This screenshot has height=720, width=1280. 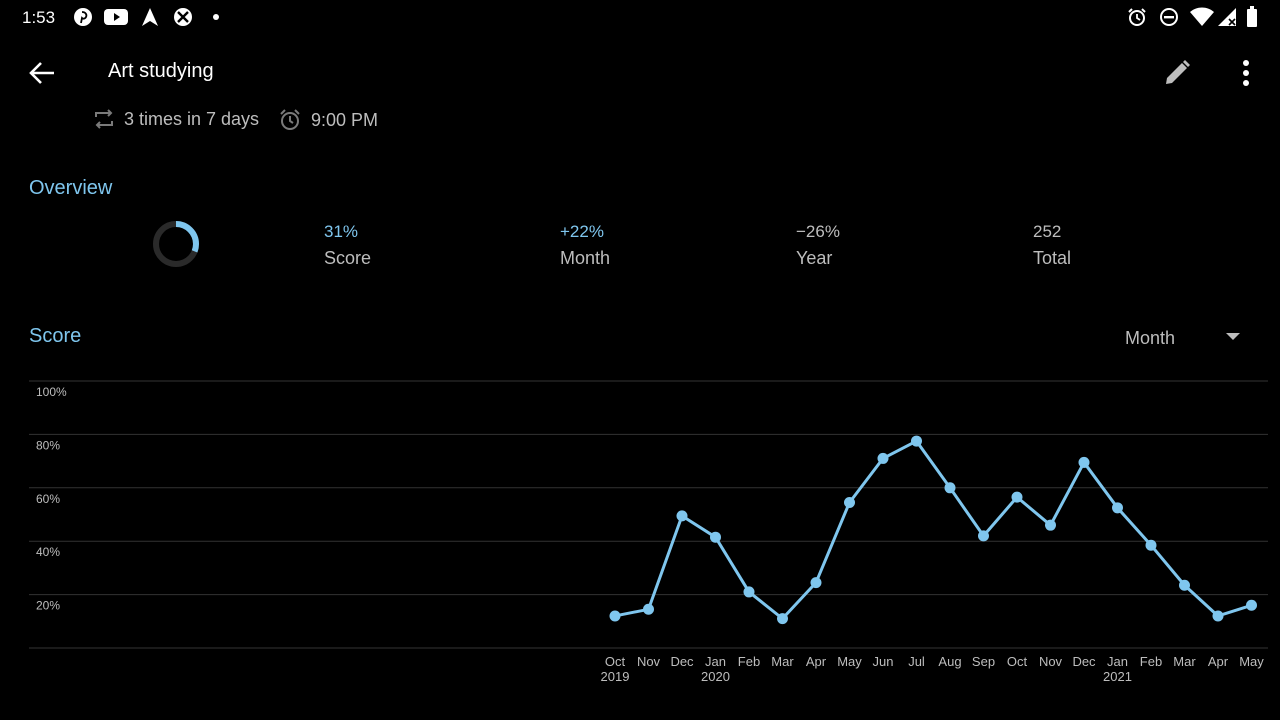 I want to click on stat-year-label: Year, so click(x=814, y=258).